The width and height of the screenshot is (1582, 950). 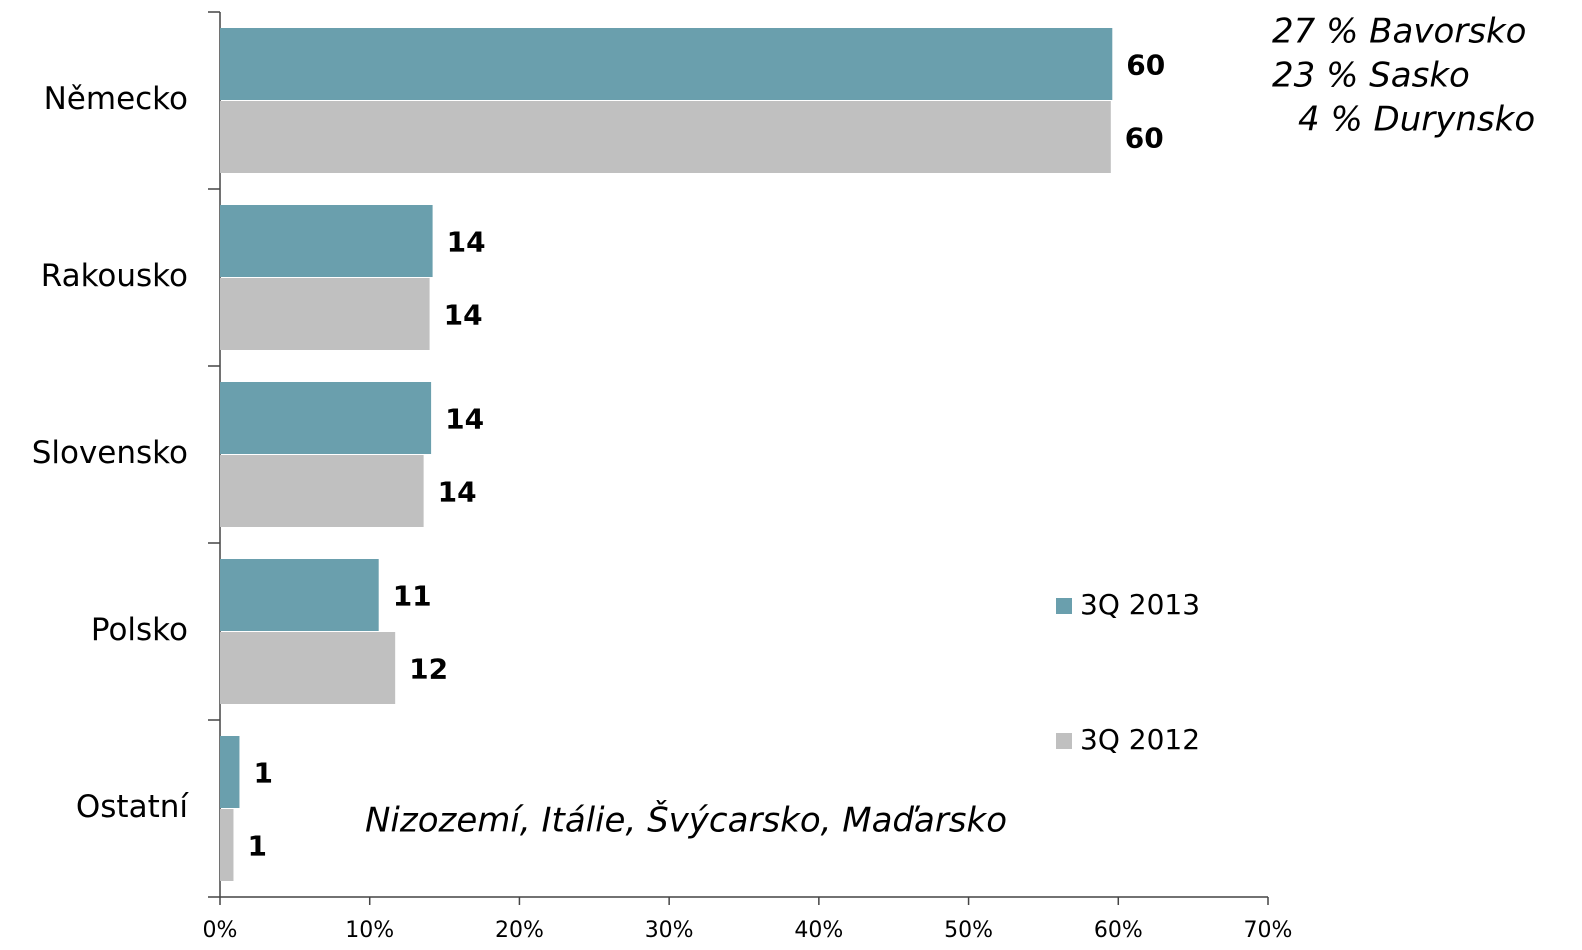 What do you see at coordinates (686, 820) in the screenshot?
I see `annotation: Nizozemí, Itálie, Švýcarsko, Maďarsko` at bounding box center [686, 820].